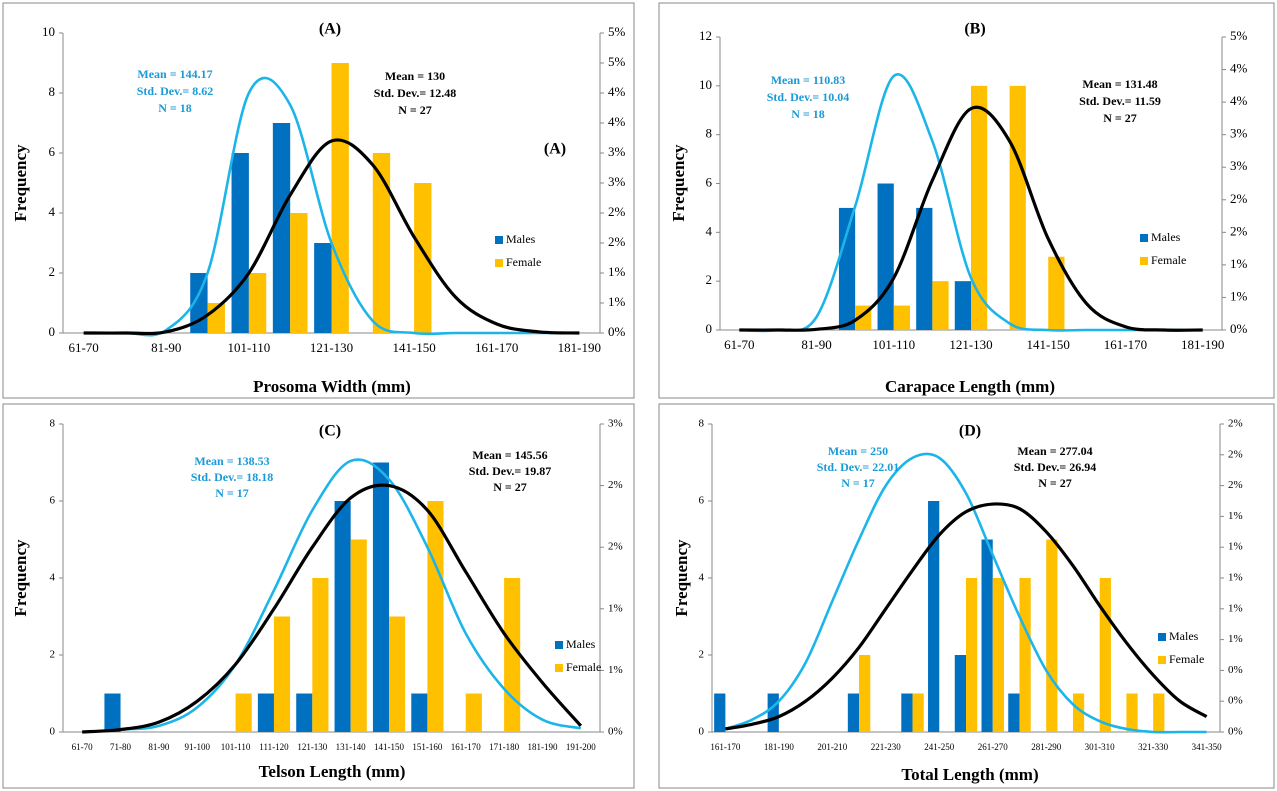 The height and width of the screenshot is (791, 1277). Describe the element at coordinates (330, 431) in the screenshot. I see `chart-title: (C)` at that location.